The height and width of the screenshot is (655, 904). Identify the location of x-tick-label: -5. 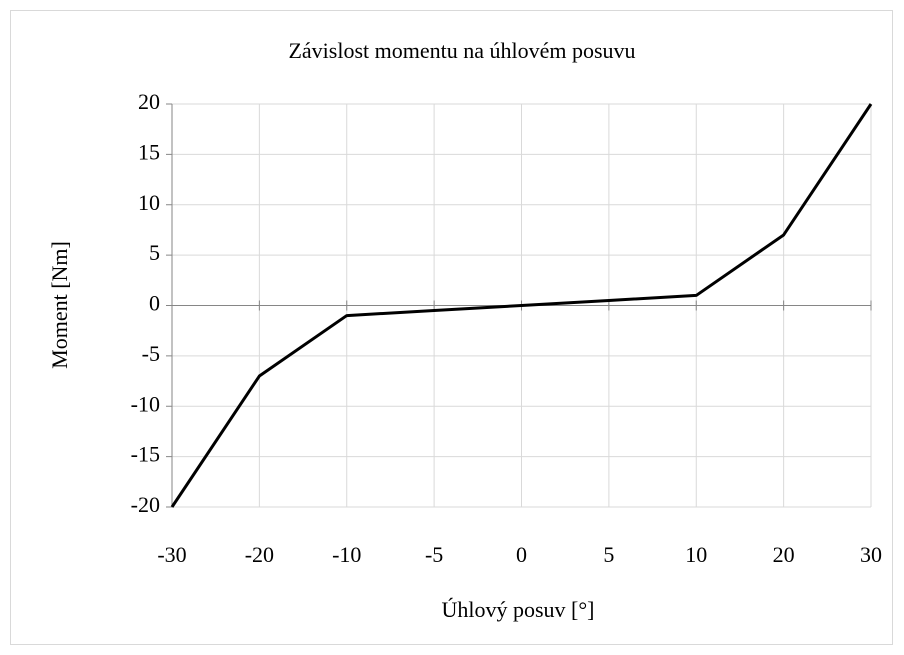
(434, 554).